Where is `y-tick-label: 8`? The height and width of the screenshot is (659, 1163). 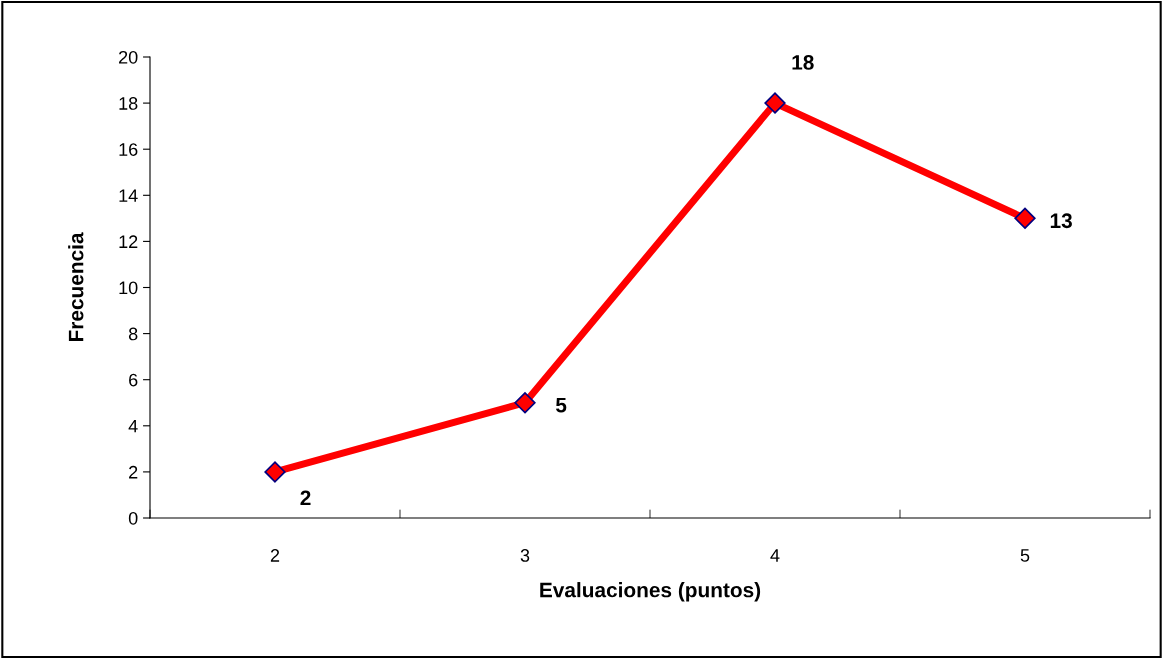 y-tick-label: 8 is located at coordinates (133, 334).